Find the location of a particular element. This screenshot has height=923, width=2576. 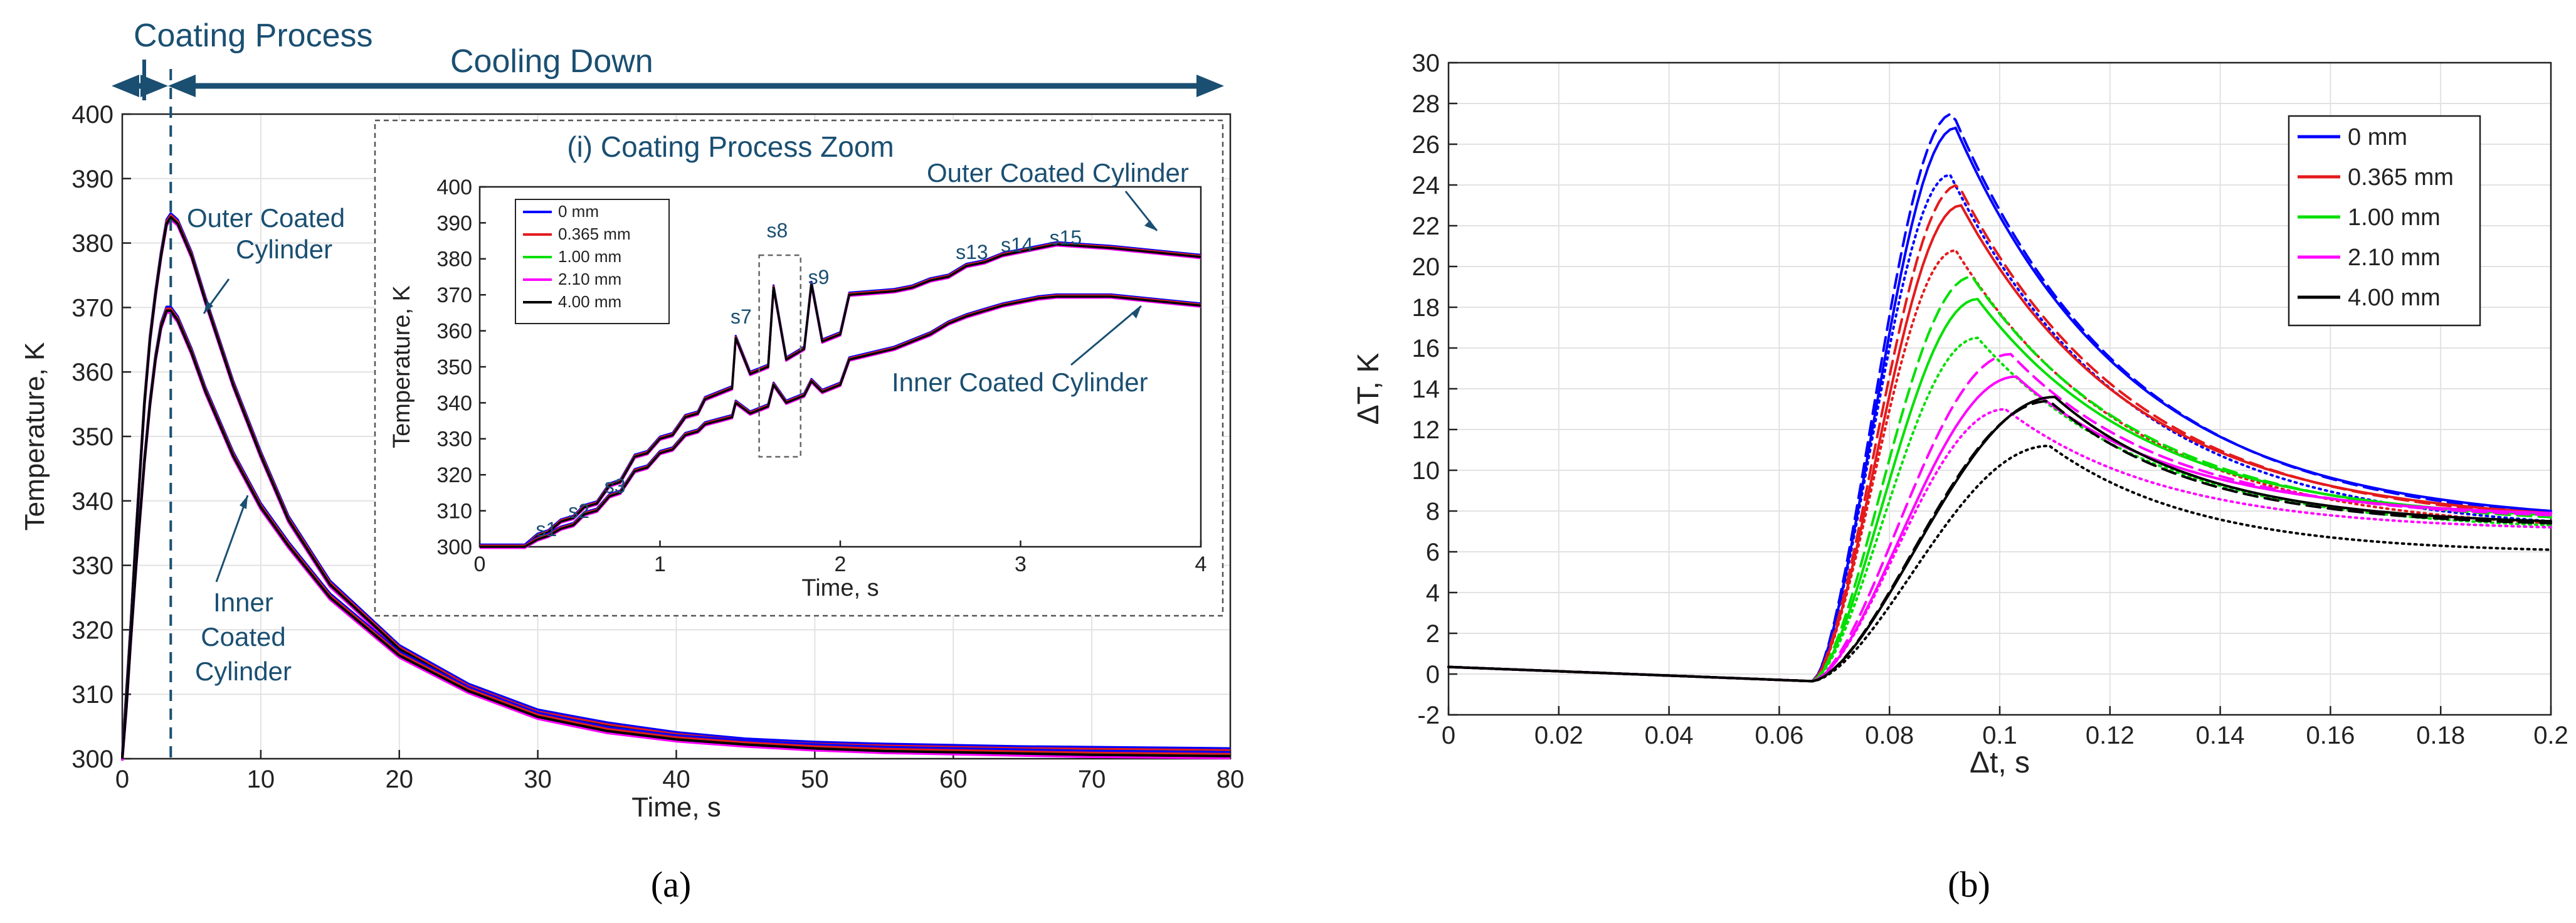

panel-b-label: (b) is located at coordinates (1969, 884).